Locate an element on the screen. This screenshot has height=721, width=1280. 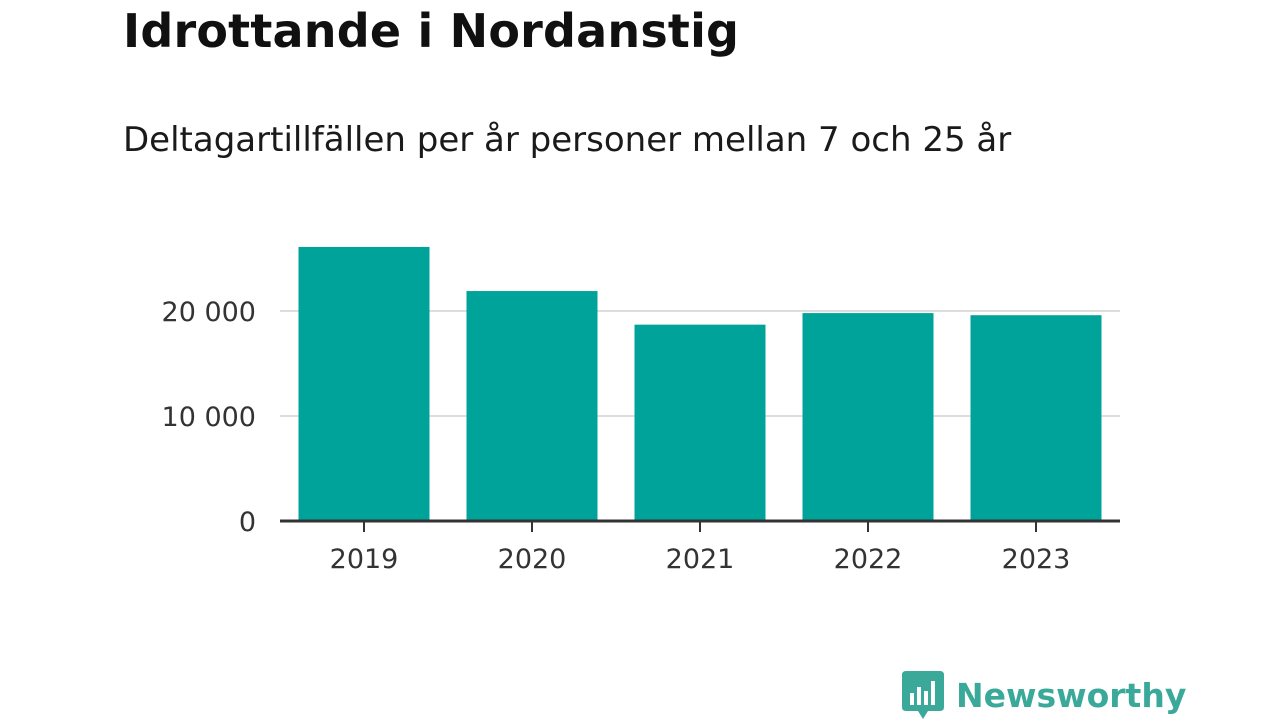
x-tick-label: 2020 is located at coordinates (532, 559).